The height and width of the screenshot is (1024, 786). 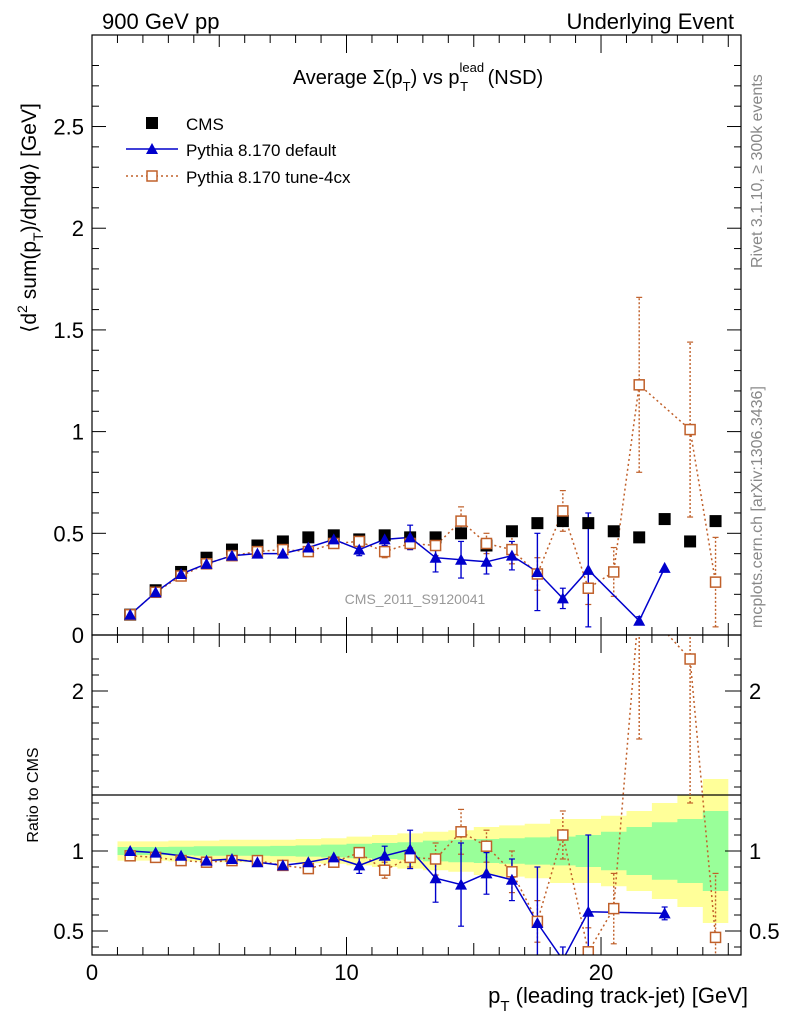 I want to click on ratio-y-tick-label-left: 0.5, so click(x=68, y=931).